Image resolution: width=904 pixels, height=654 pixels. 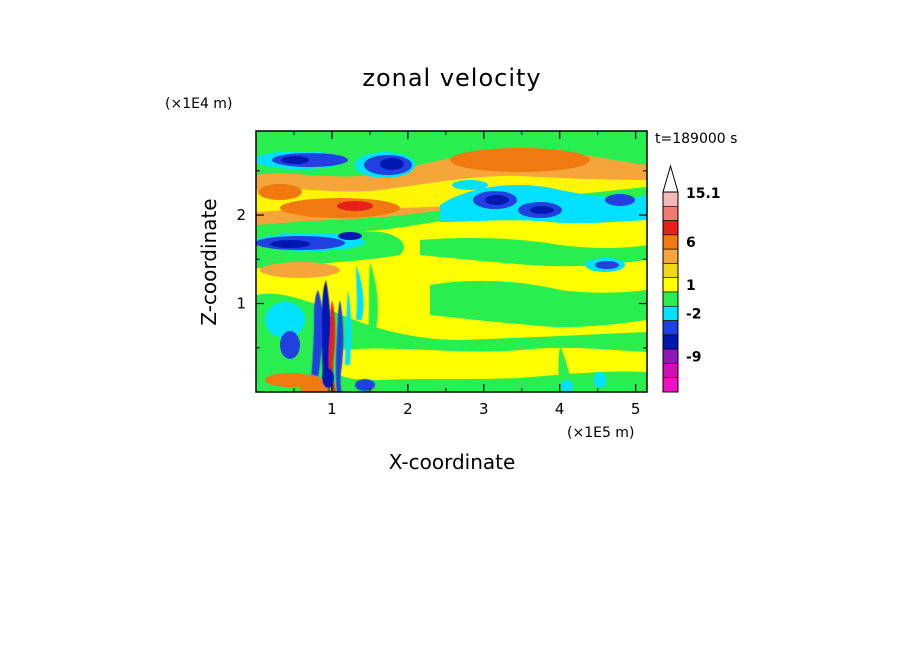 What do you see at coordinates (209, 261) in the screenshot?
I see `y-axis-label: Z-coordinate` at bounding box center [209, 261].